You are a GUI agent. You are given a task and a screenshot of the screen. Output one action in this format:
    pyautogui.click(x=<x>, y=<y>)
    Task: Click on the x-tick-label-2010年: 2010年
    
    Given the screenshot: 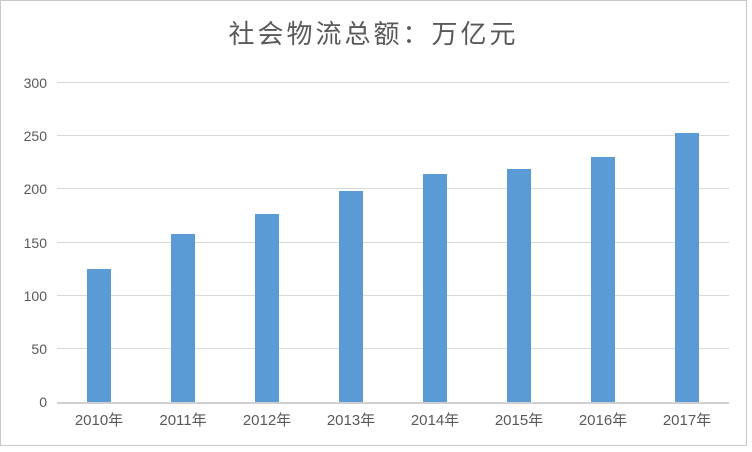 What is the action you would take?
    pyautogui.click(x=99, y=420)
    